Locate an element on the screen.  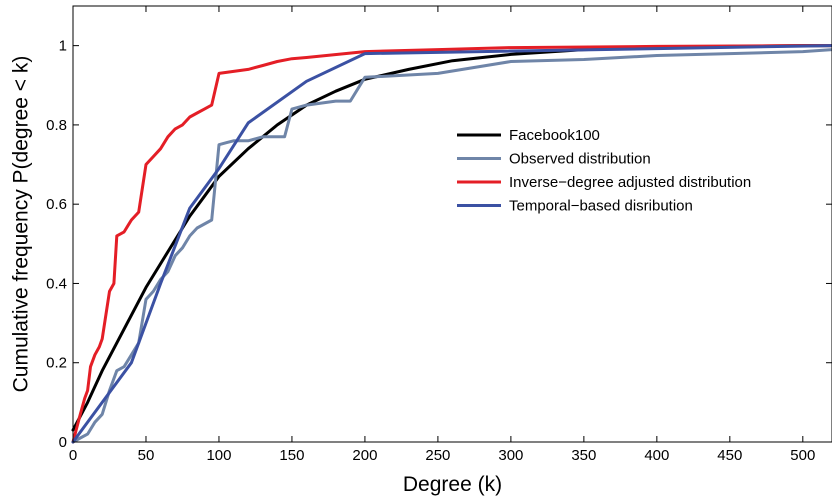
x-tick-label: 50 is located at coordinates (146, 455).